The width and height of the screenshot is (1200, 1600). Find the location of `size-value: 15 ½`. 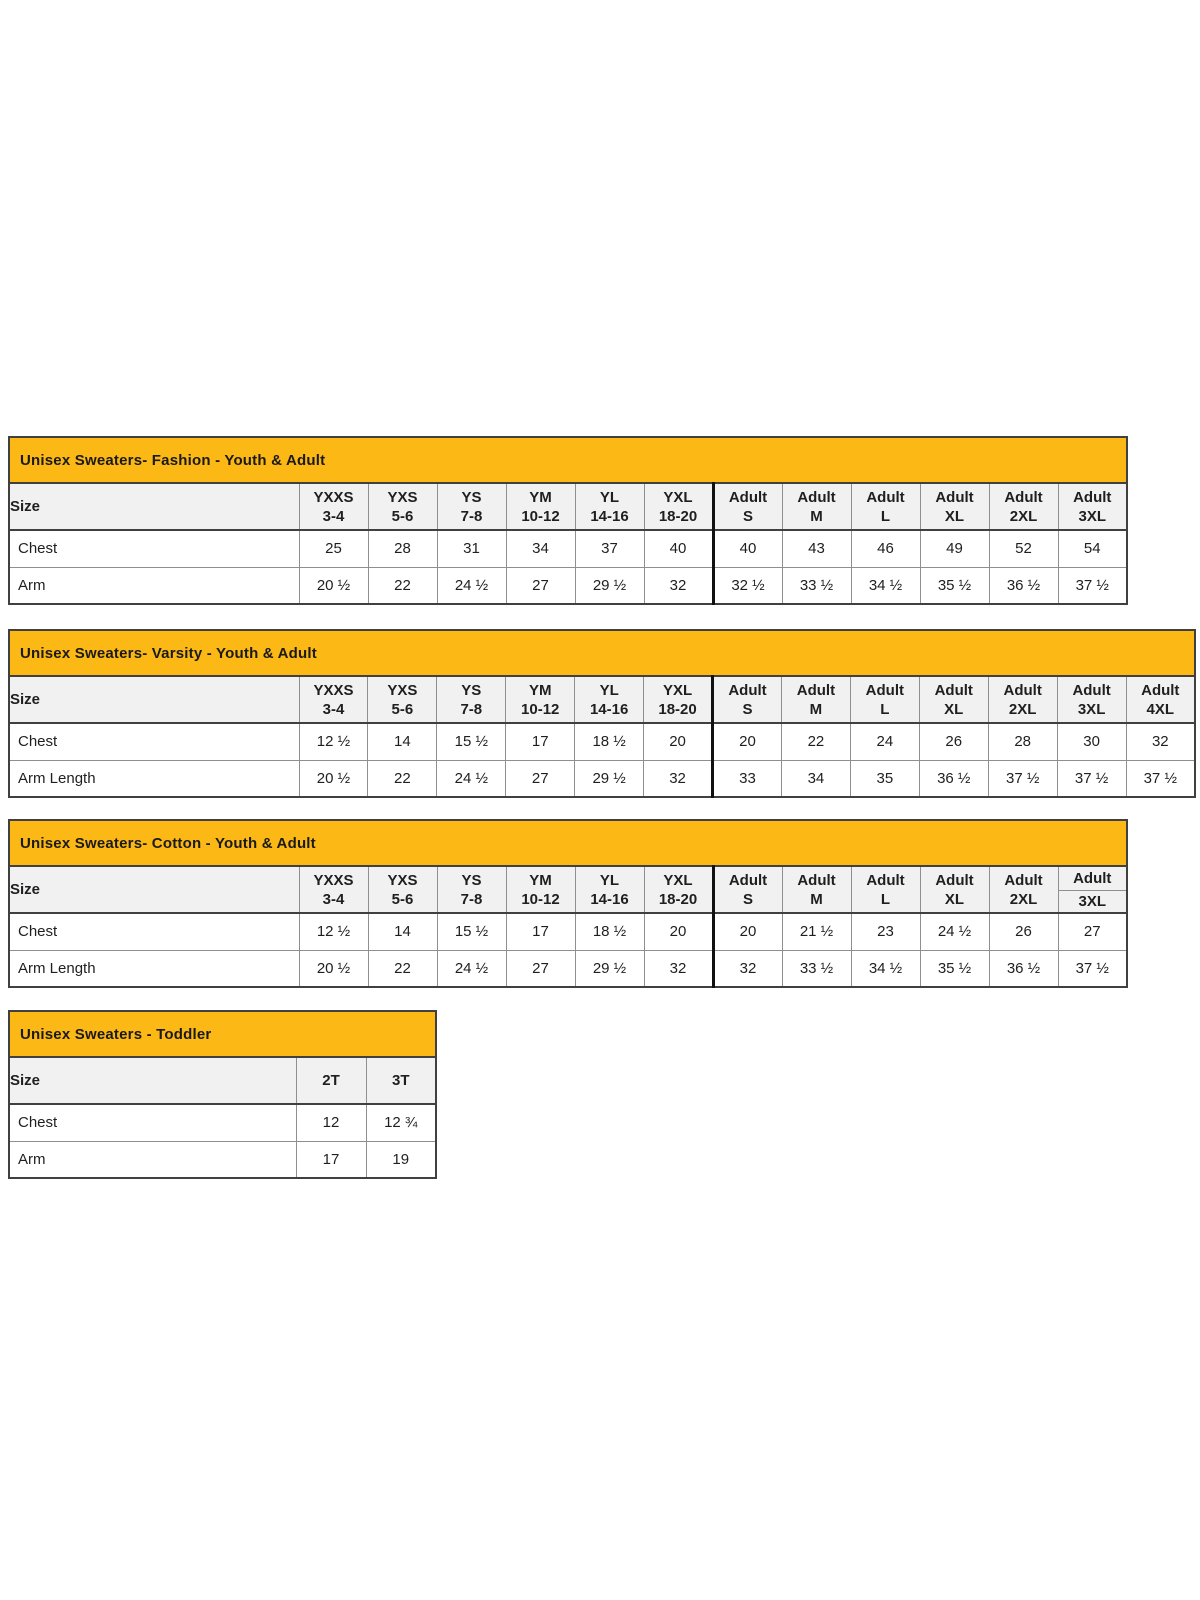

size-value: 15 ½ is located at coordinates (471, 931).